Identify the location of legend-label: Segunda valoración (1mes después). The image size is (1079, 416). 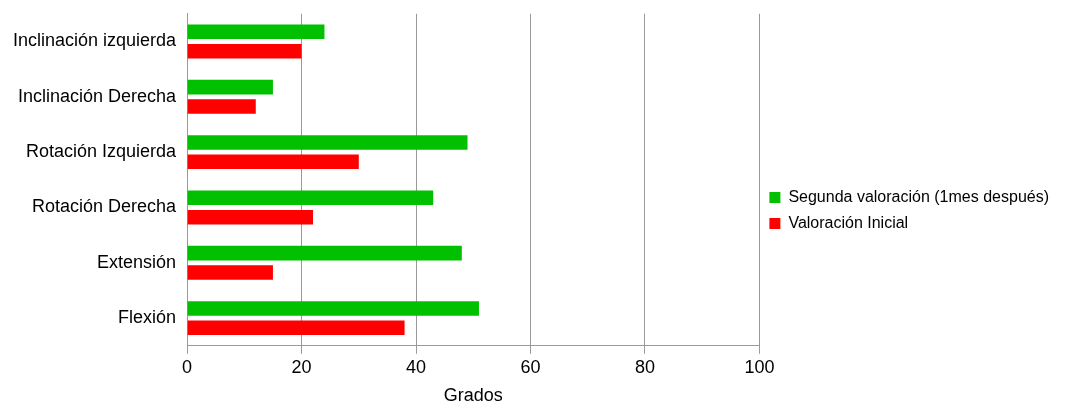
(919, 196).